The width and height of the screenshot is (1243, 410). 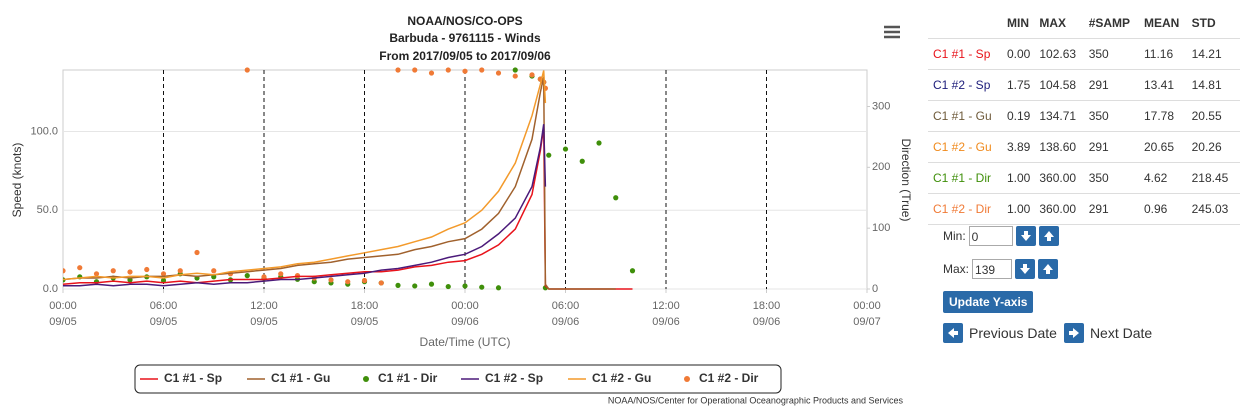 I want to click on update-button: Update Y-axis, so click(x=988, y=302).